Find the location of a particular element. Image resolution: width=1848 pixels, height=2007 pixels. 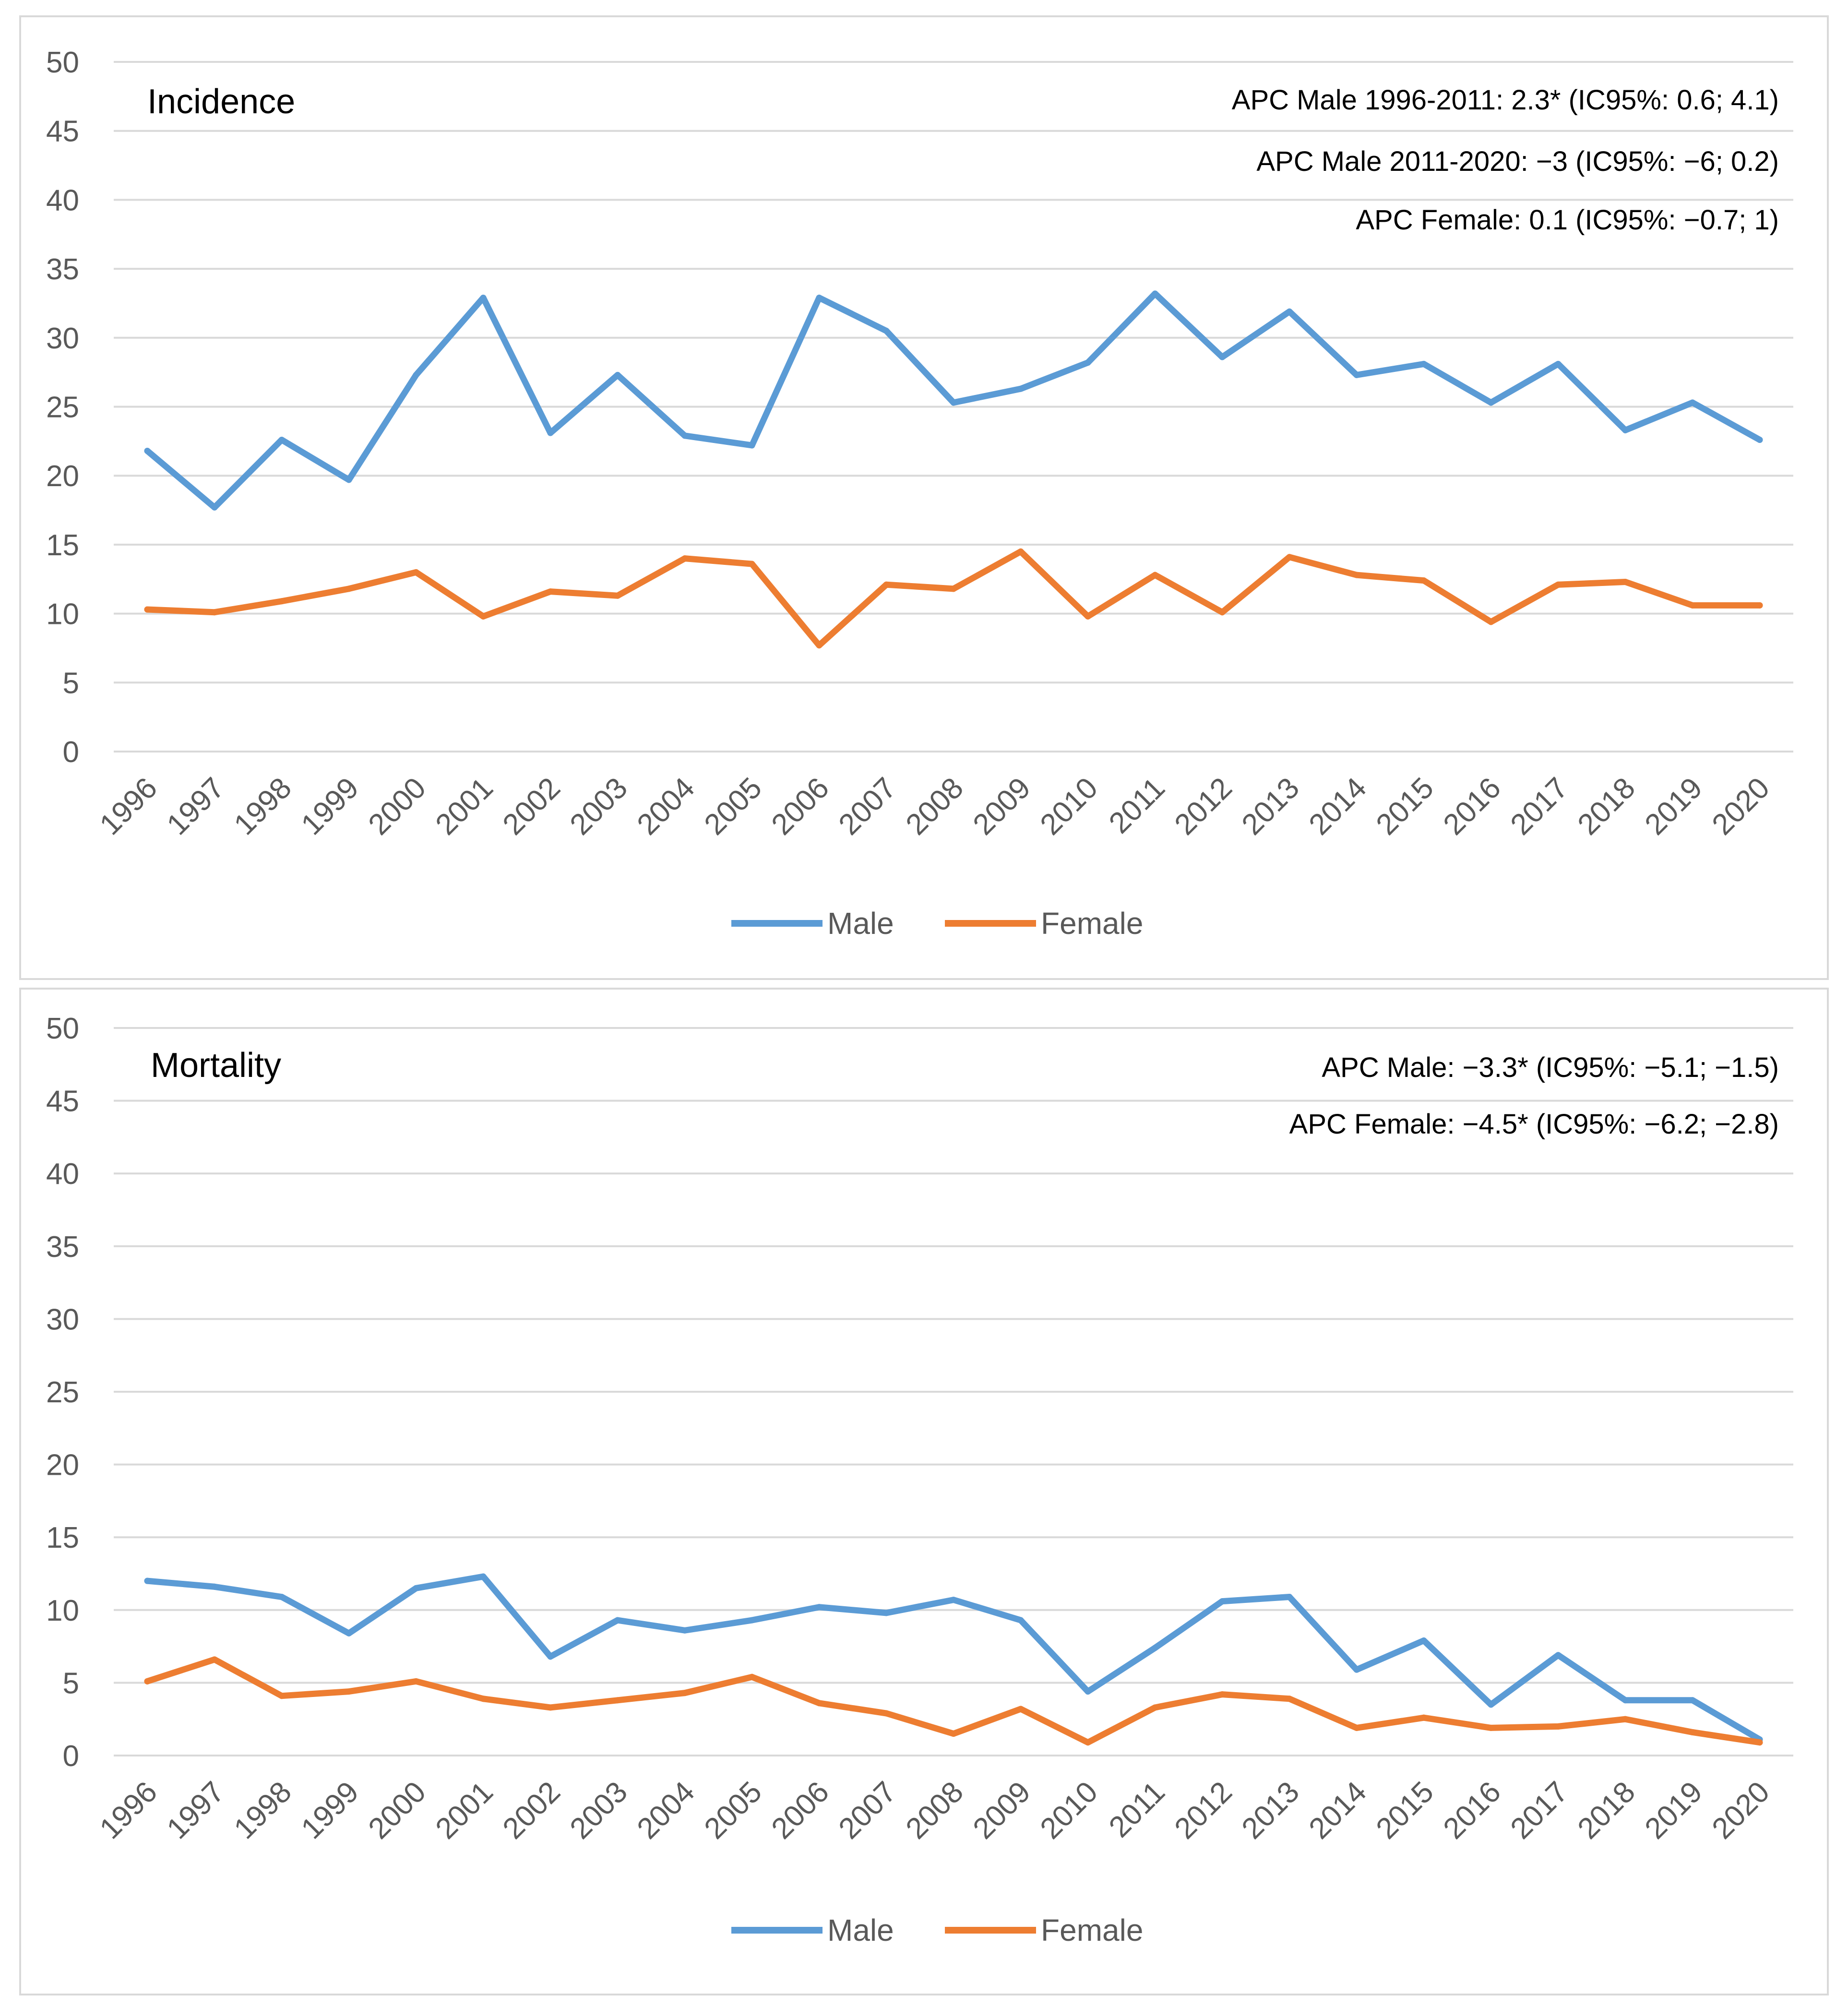

x-tick-label: 1997 is located at coordinates (196, 806).